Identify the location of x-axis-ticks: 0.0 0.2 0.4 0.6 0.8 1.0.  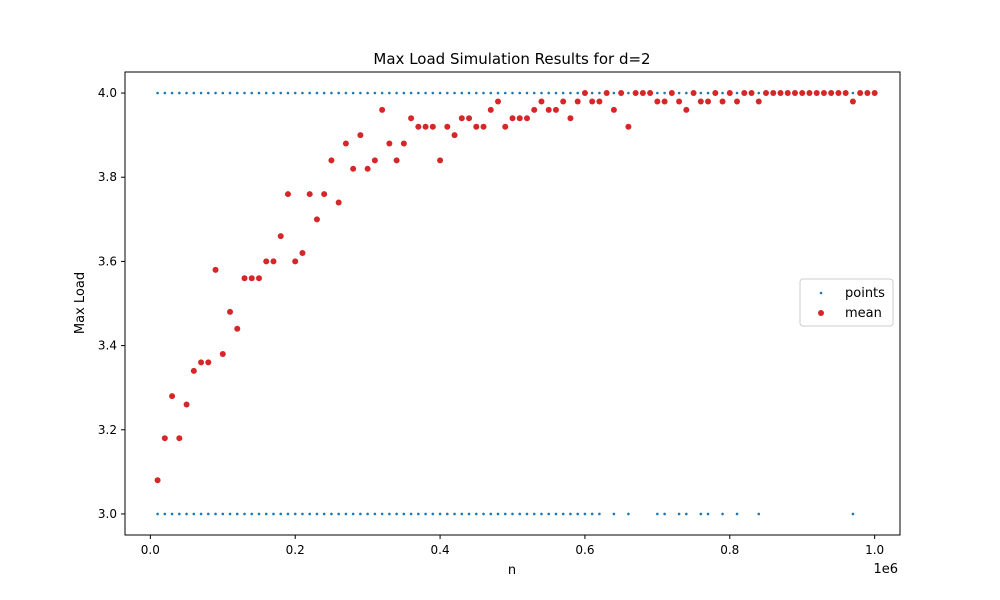
(512, 546).